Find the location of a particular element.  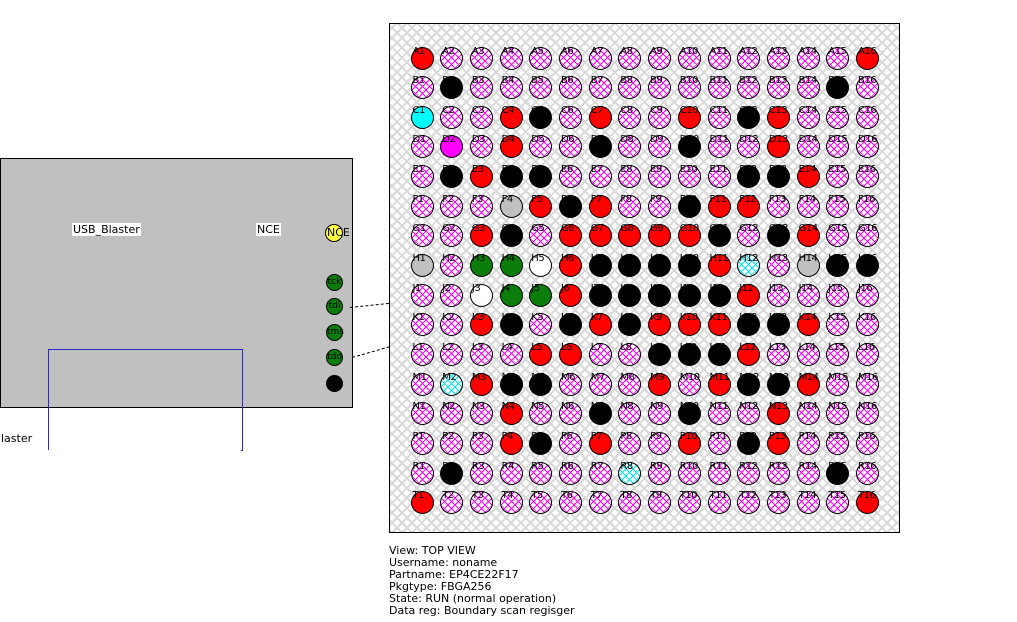

bga-cell-E4: E4 is located at coordinates (511, 176).